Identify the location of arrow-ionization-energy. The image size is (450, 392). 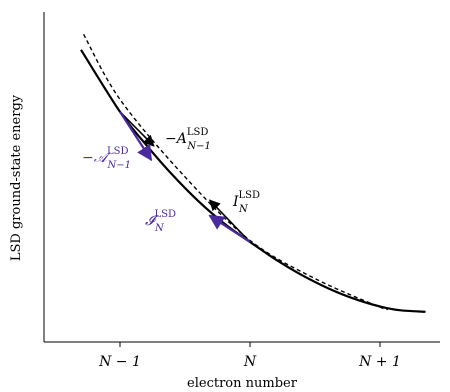
(229, 221).